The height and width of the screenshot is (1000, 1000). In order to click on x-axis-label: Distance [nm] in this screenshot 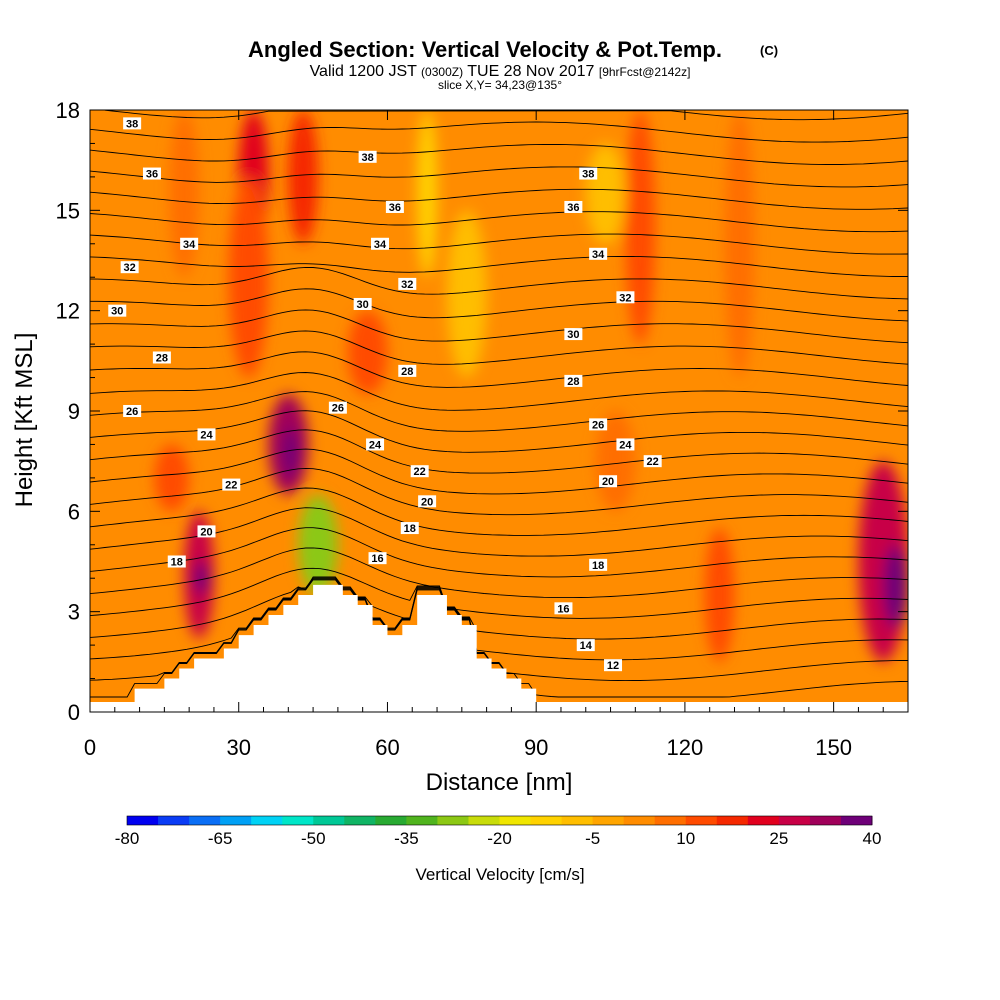, I will do `click(499, 782)`.